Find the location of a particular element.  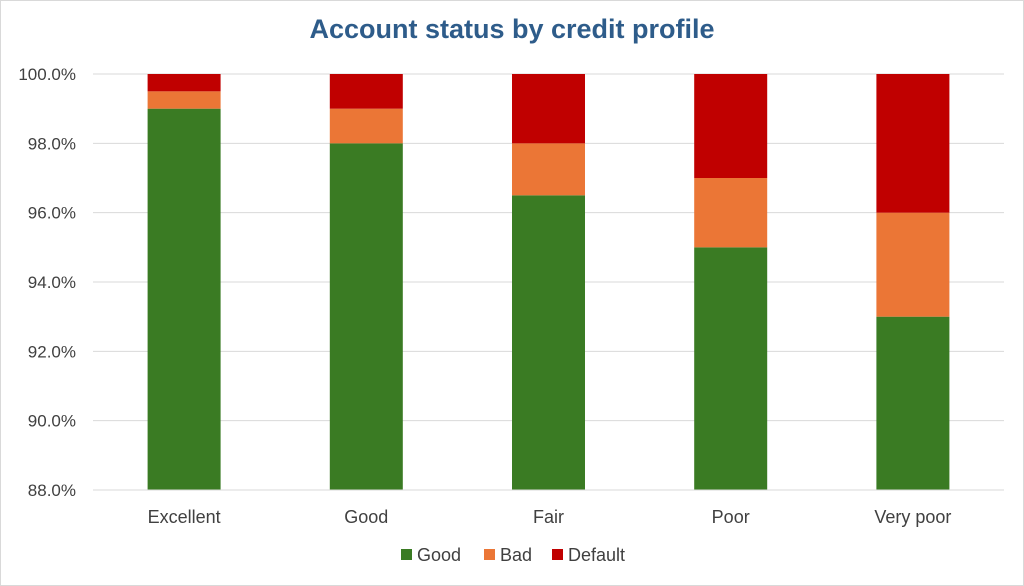

bar-default-poor is located at coordinates (731, 126).